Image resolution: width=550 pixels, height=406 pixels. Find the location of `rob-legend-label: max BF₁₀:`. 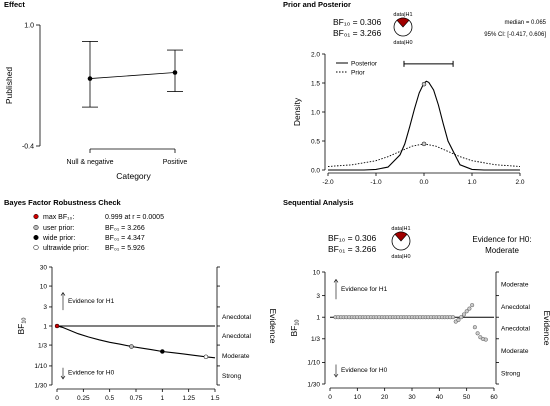

rob-legend-label: max BF₁₀: is located at coordinates (58, 217).